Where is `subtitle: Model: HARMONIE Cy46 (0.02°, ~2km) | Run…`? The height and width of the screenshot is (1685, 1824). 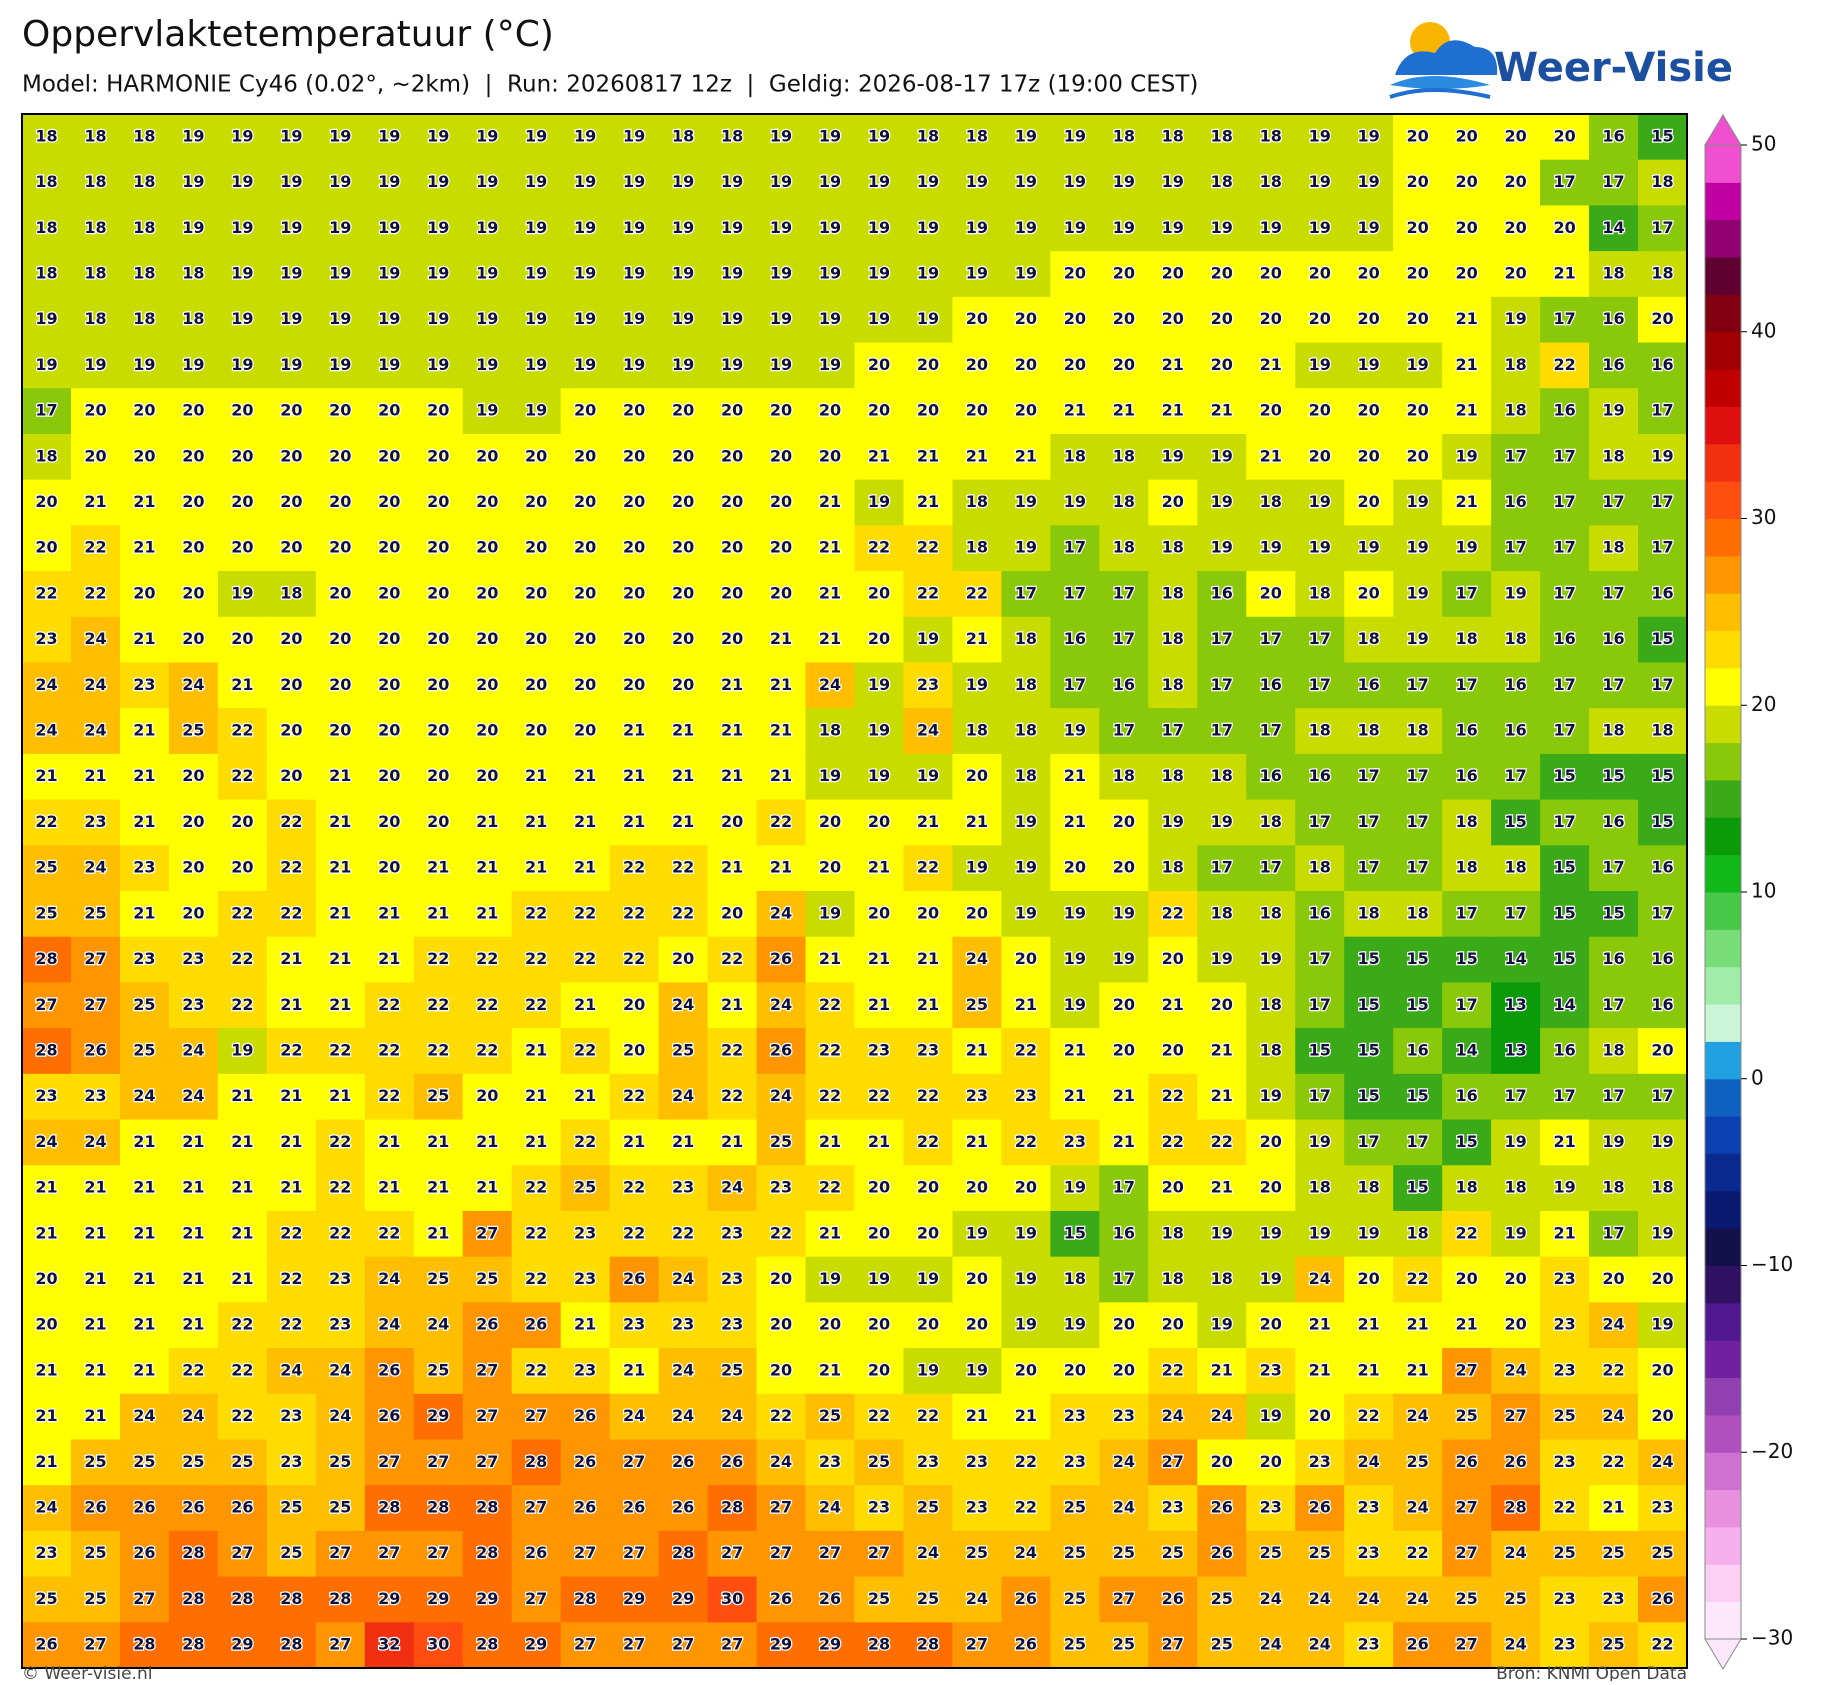 subtitle: Model: HARMONIE Cy46 (0.02°, ~2km) | Run… is located at coordinates (610, 85).